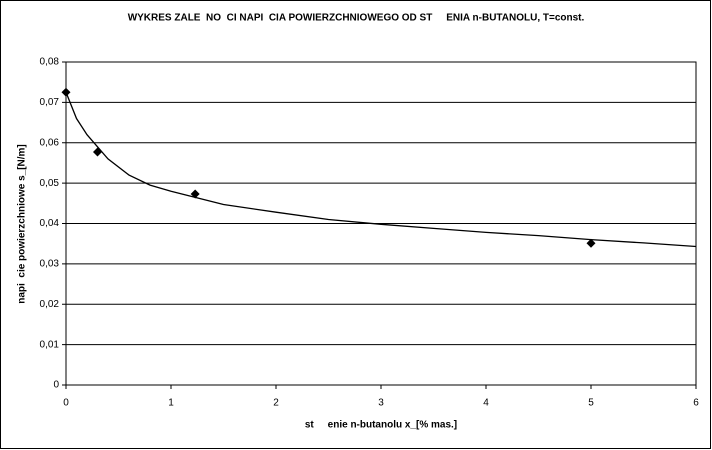 This screenshot has width=712, height=450. What do you see at coordinates (22, 223) in the screenshot?
I see `y-axis-label: napi cie powierzchniowe s_[N/m]` at bounding box center [22, 223].